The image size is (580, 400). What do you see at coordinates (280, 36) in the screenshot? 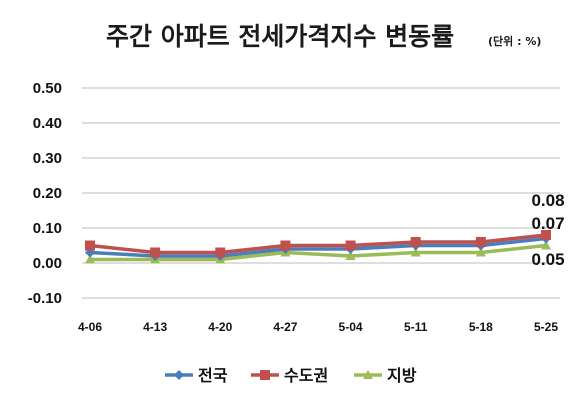
I see `chart-title: 주간 아파트 전세가격지수 변동률` at bounding box center [280, 36].